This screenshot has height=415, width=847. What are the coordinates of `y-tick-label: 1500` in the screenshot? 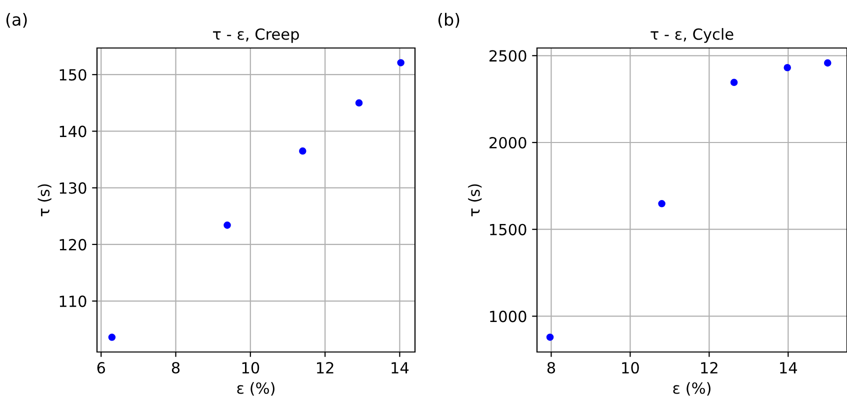 It's located at (508, 230).